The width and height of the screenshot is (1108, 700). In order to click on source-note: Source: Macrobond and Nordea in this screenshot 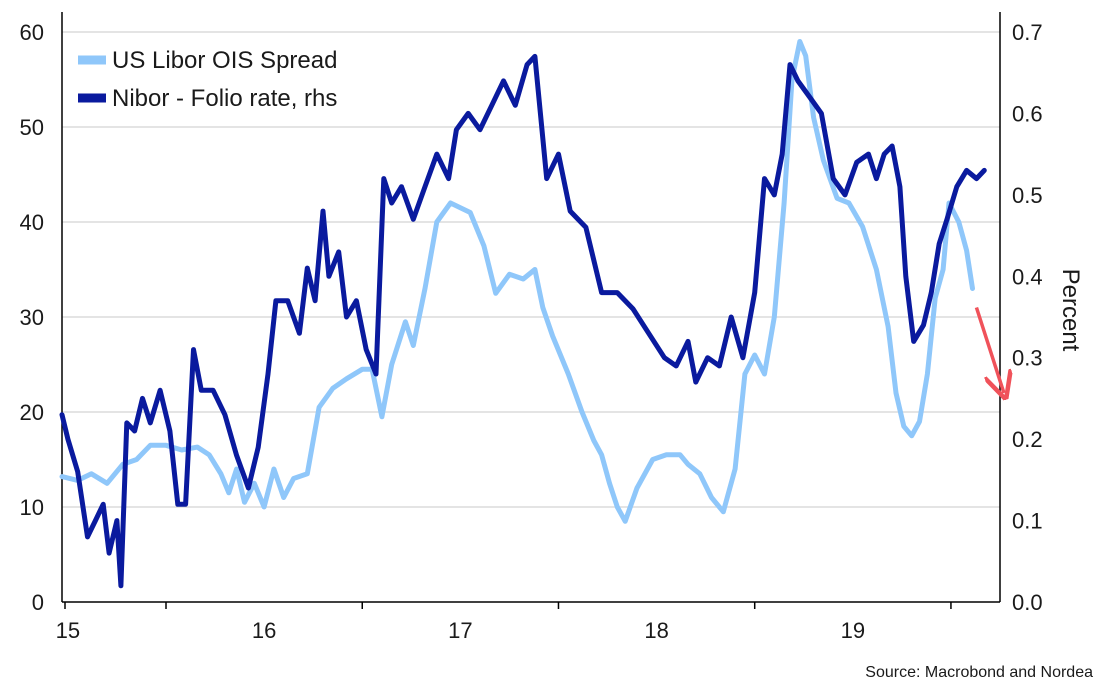, I will do `click(979, 672)`.